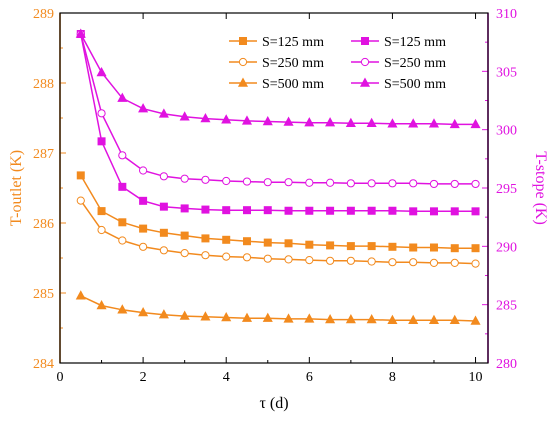  Describe the element at coordinates (278, 232) in the screenshot. I see `series-left-circle` at that location.